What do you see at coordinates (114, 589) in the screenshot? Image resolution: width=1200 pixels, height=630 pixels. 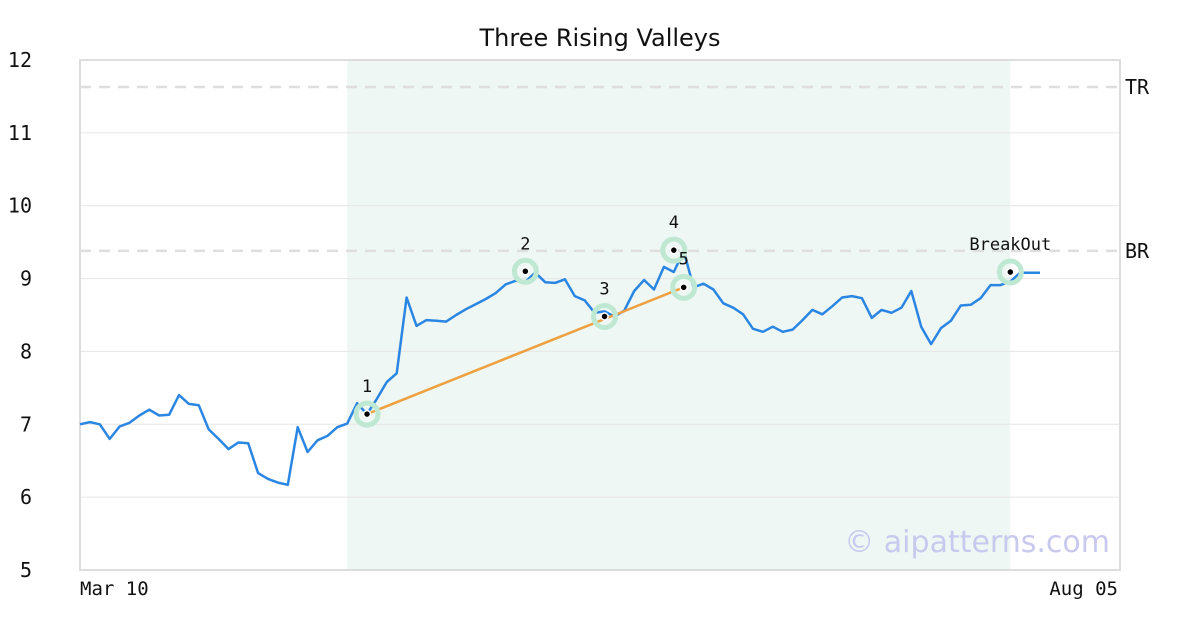 I see `x-tick-label: Mar 10` at bounding box center [114, 589].